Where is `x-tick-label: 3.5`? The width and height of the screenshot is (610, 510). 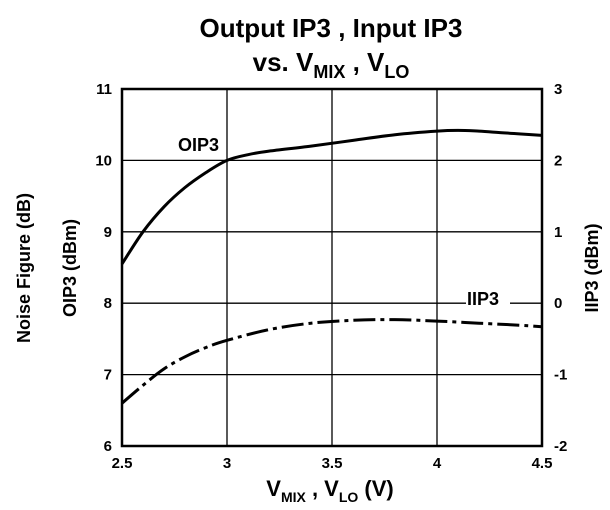
x-tick-label: 3.5 is located at coordinates (332, 463).